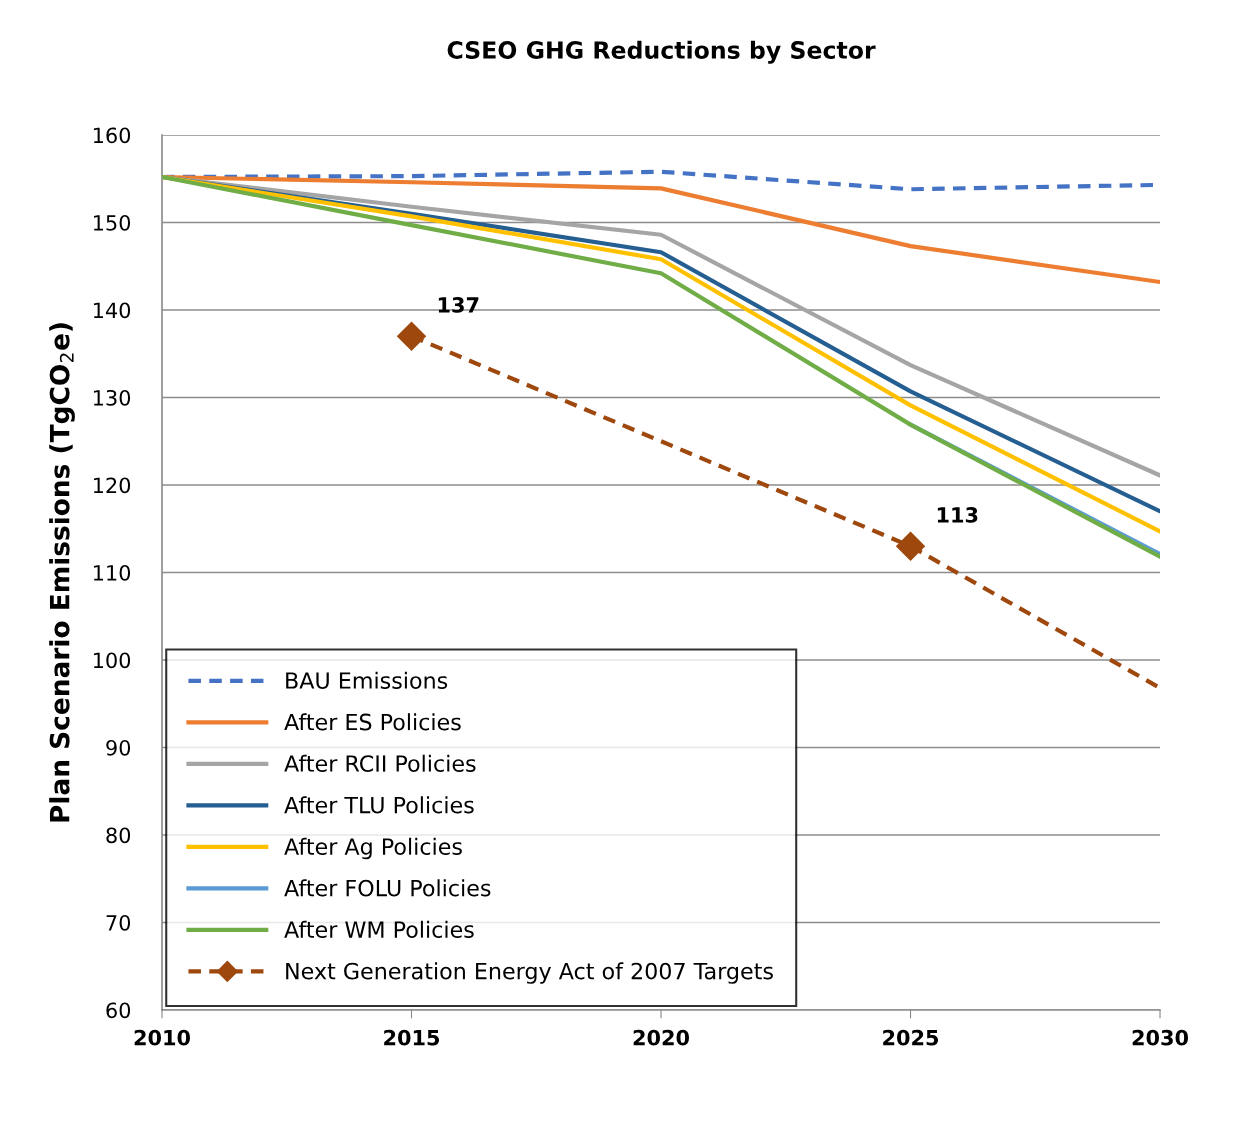 This screenshot has width=1253, height=1146. What do you see at coordinates (367, 680) in the screenshot?
I see `legend-label: BAU Emissions` at bounding box center [367, 680].